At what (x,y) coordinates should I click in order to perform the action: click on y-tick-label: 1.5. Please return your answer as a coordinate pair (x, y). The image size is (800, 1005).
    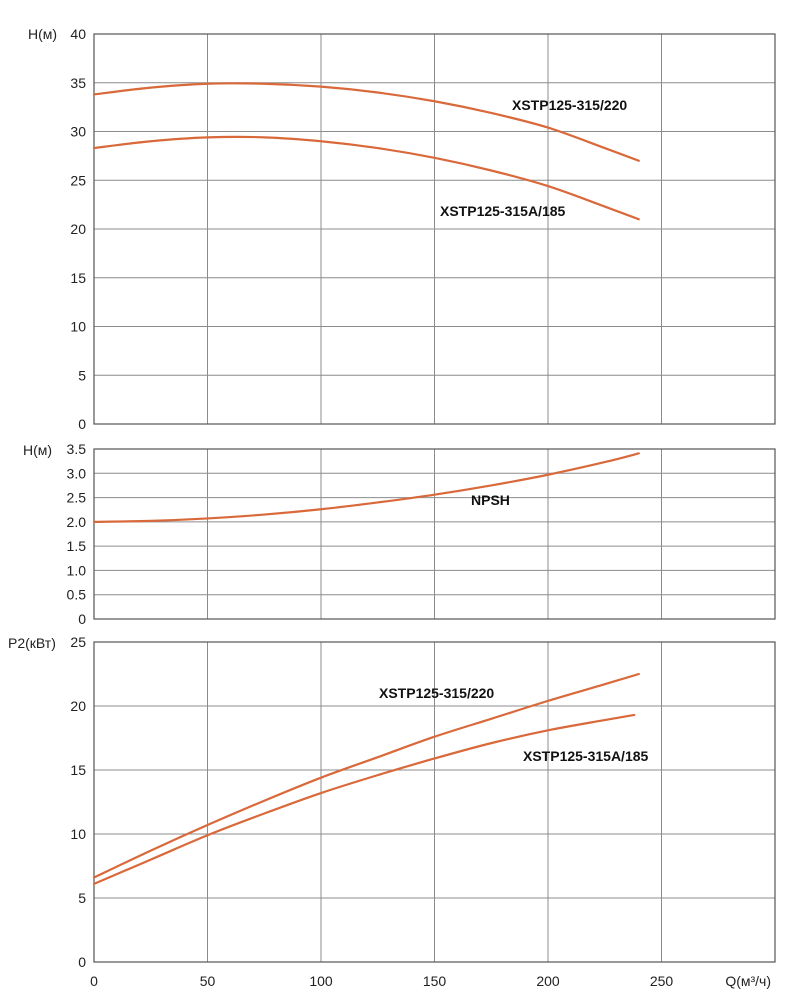
    Looking at the image, I should click on (77, 546).